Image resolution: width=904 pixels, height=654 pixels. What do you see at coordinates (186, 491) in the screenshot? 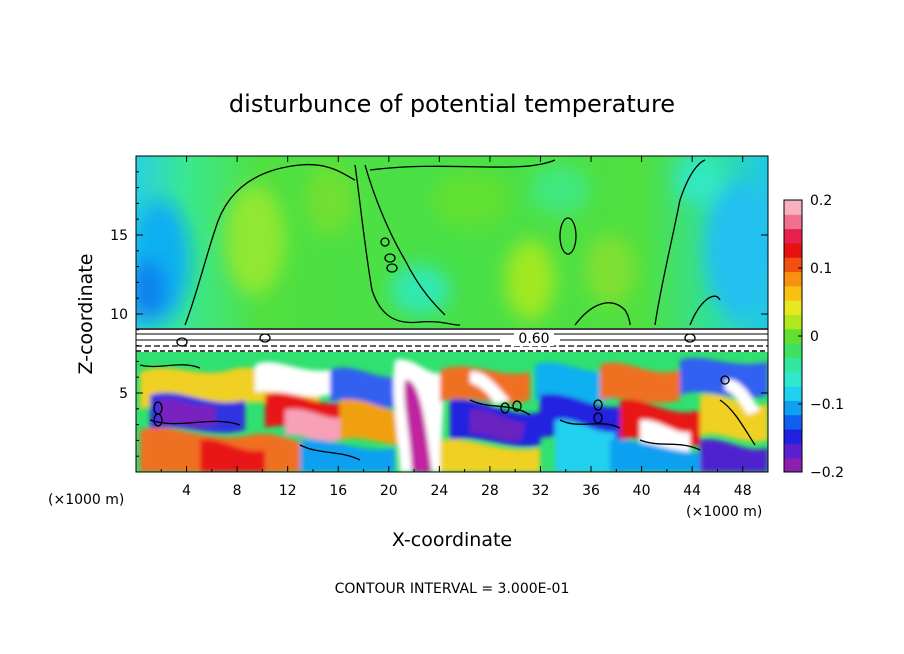
I see `x-tick-label: 4` at bounding box center [186, 491].